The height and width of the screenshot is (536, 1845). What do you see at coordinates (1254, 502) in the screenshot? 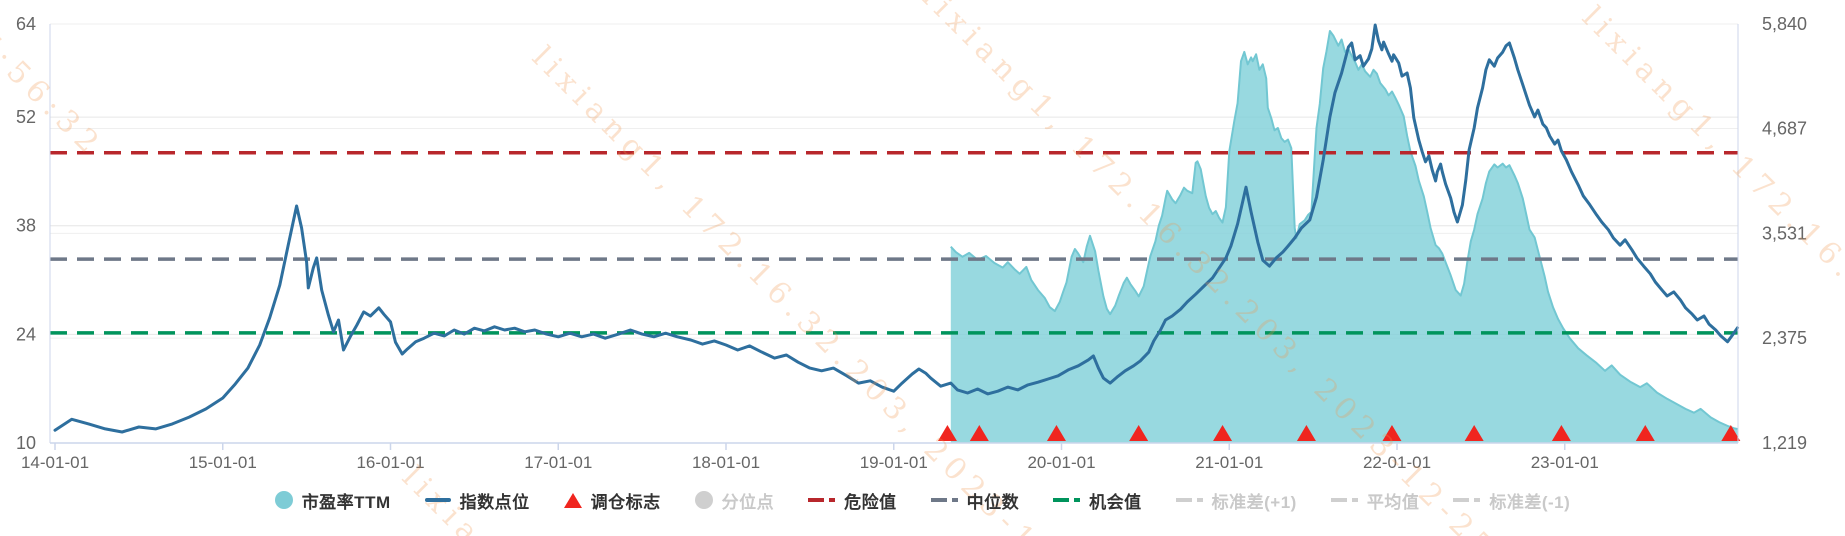
I see `legend-label: 标准差(+1)` at bounding box center [1254, 502].